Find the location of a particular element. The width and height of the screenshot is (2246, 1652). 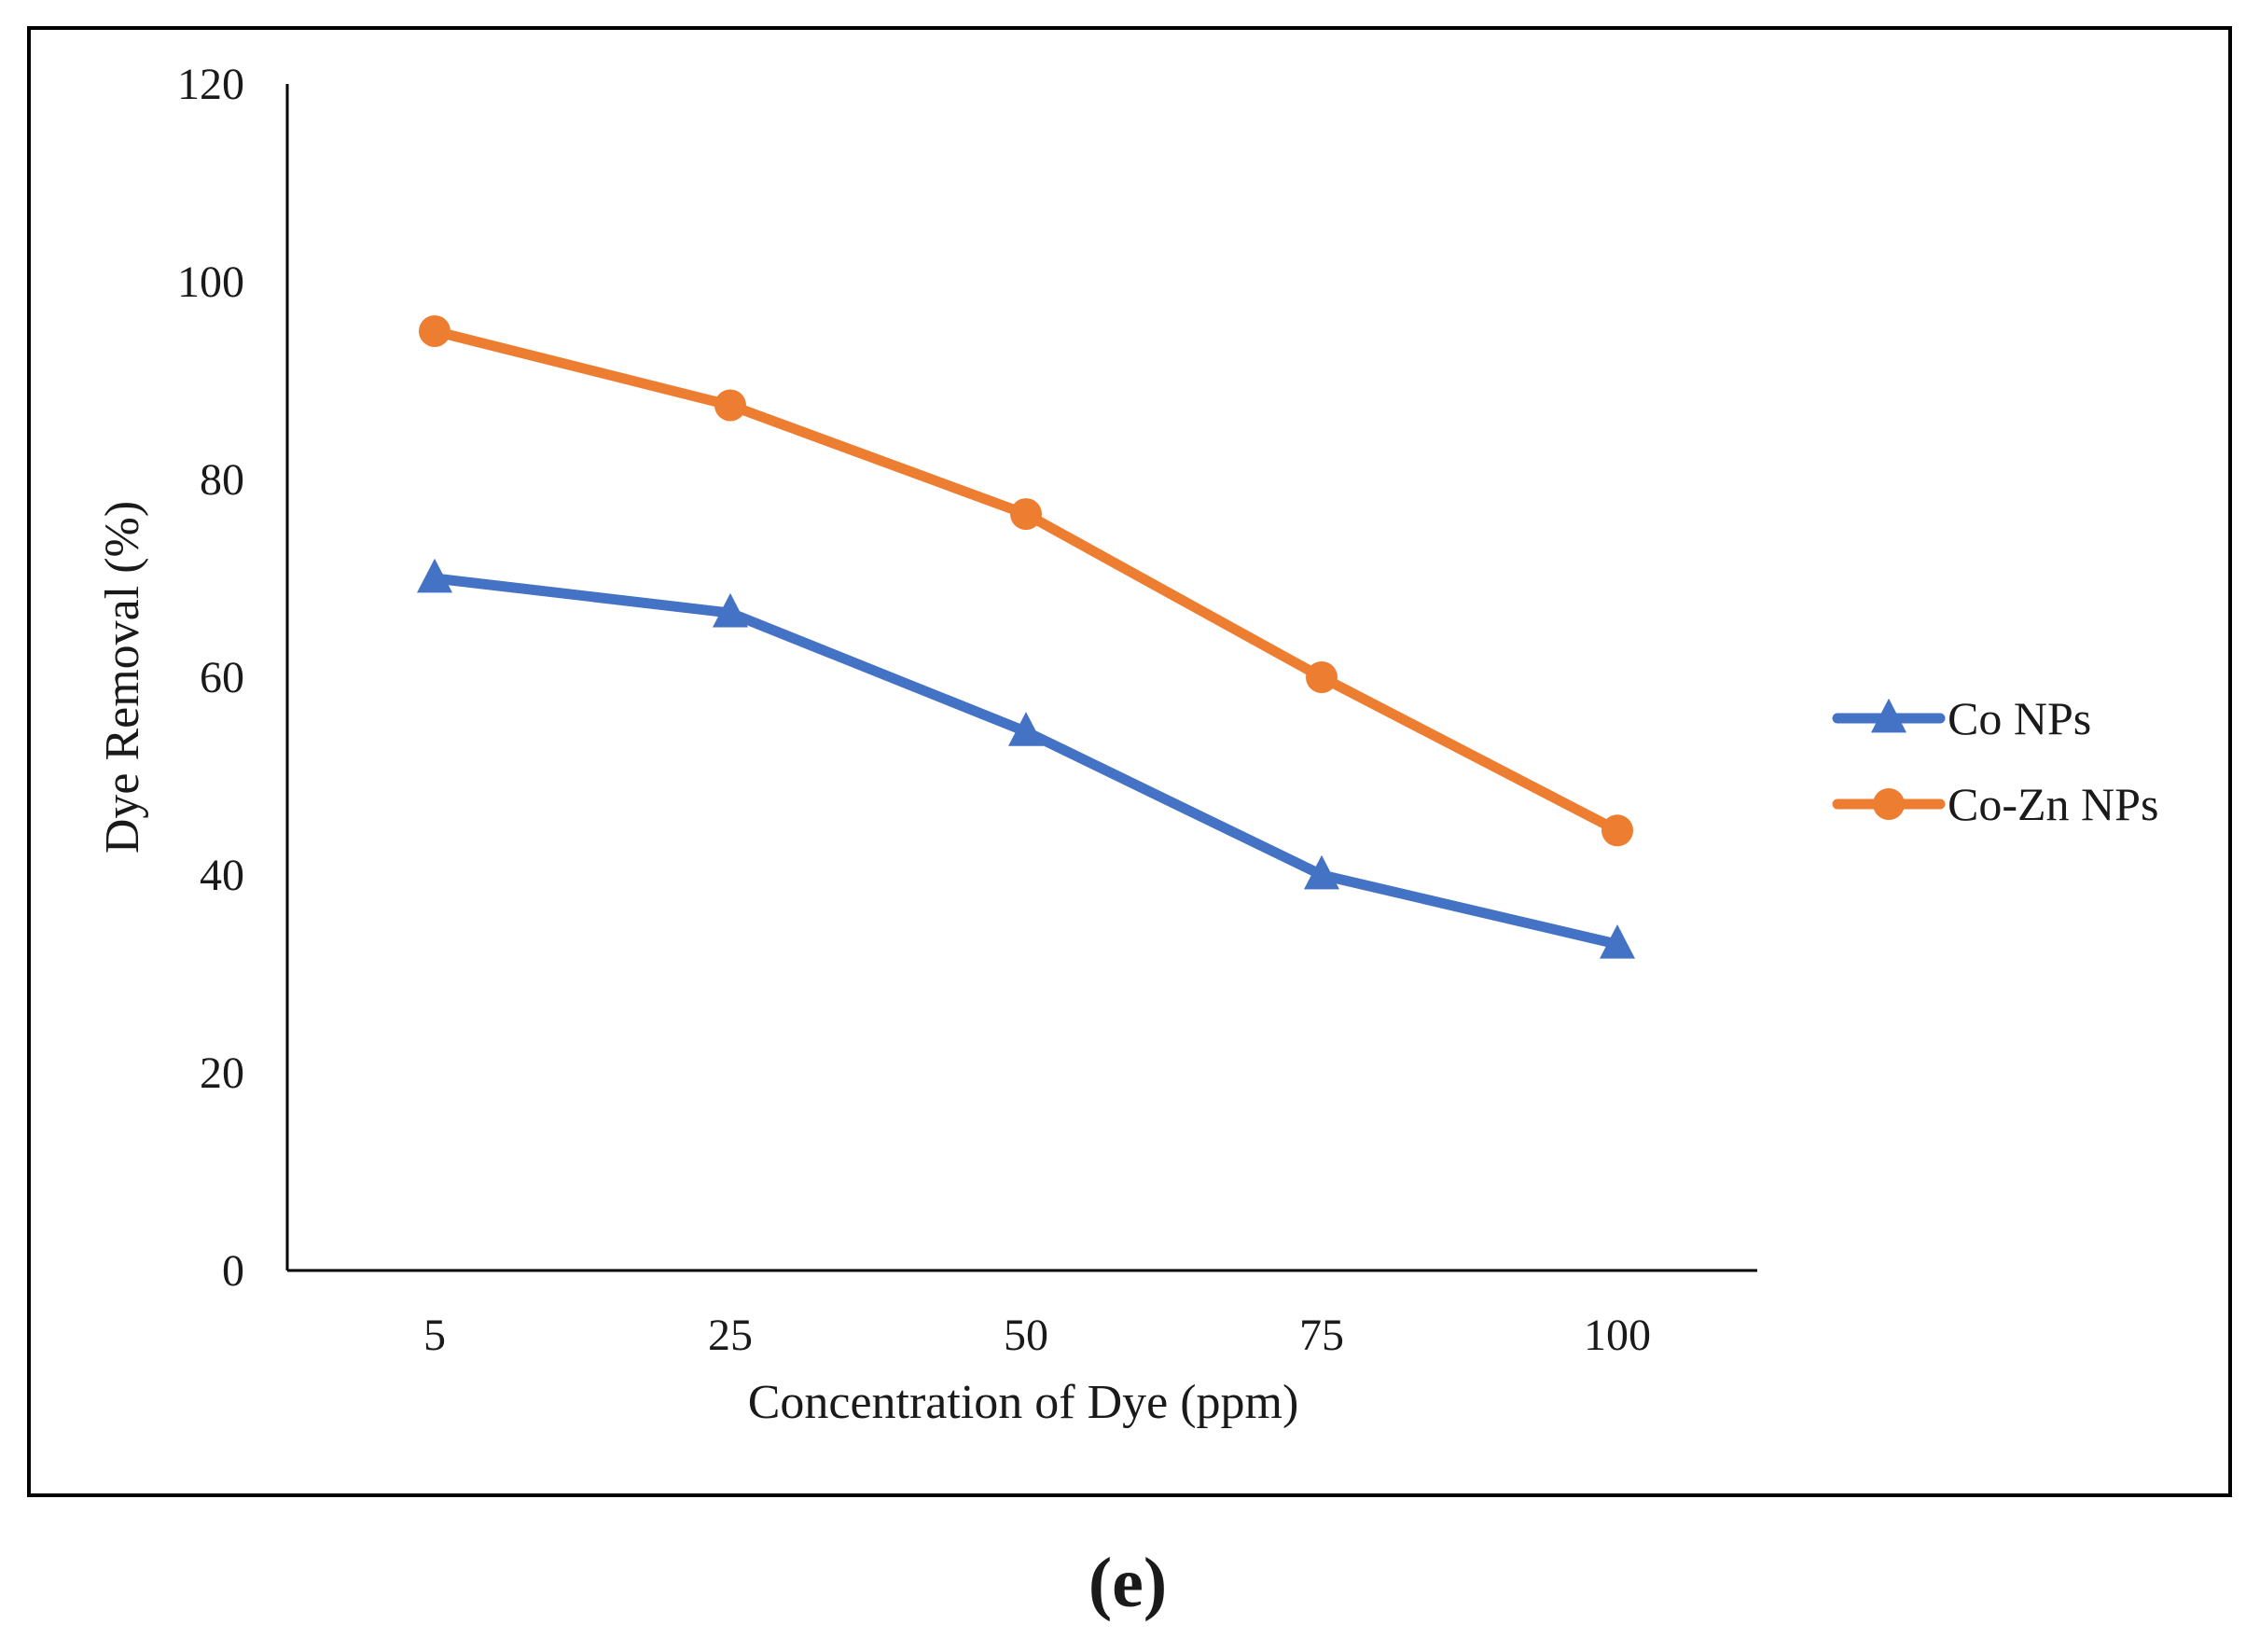

x-tick-label: 75 is located at coordinates (1322, 1335).